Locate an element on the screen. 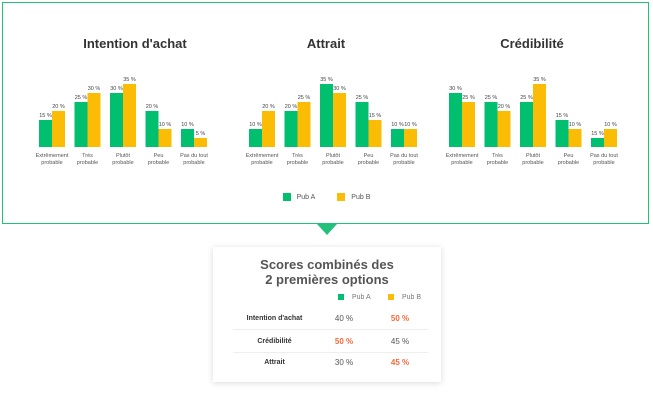 Image resolution: width=653 pixels, height=400 pixels. data-label: 5 % is located at coordinates (201, 134).